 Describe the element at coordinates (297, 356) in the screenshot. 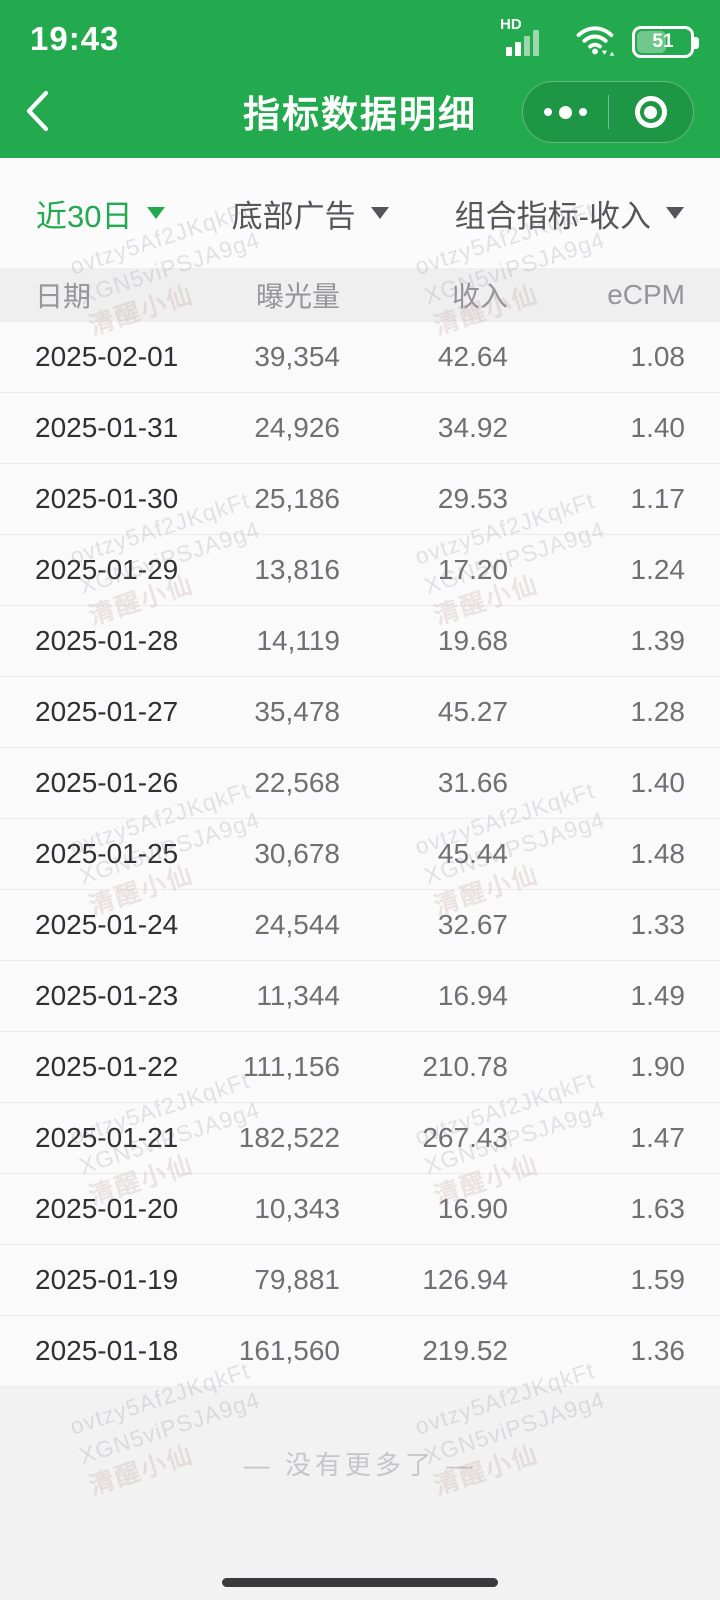

I see `cell-impressions: 39,354` at that location.